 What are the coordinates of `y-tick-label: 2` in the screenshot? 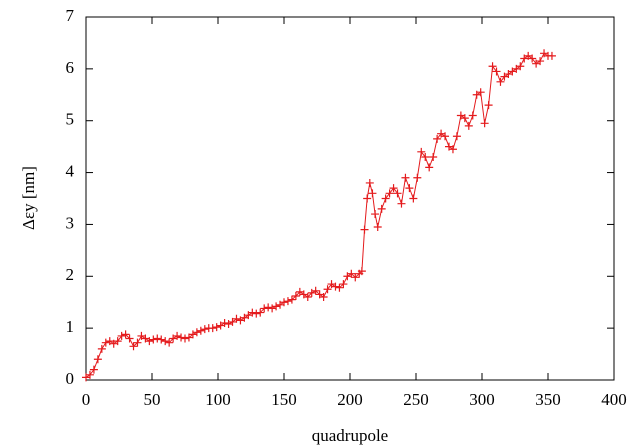 It's located at (70, 274).